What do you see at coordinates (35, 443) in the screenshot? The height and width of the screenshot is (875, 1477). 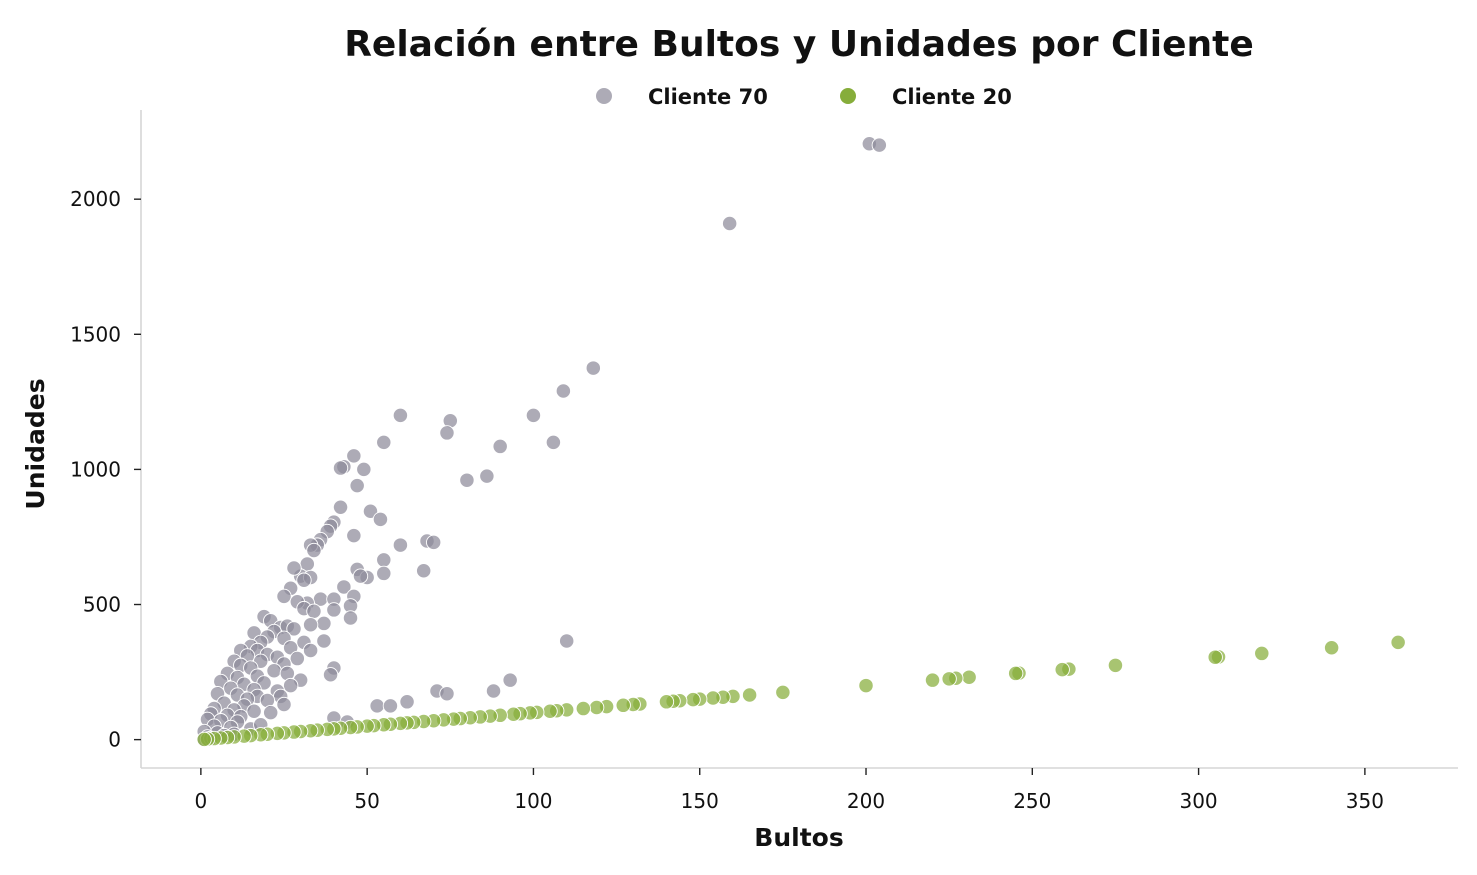 I see `y-axis-label: Unidades` at bounding box center [35, 443].